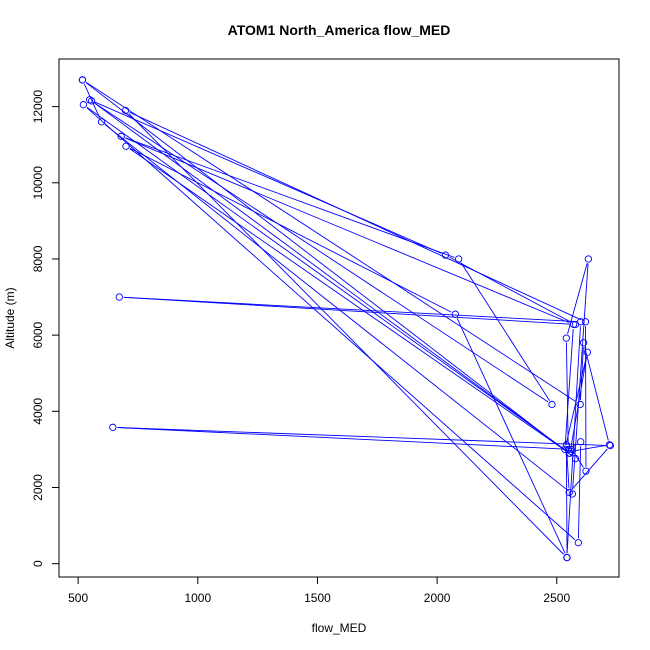 This screenshot has height=650, width=650. I want to click on chart-title: ATOM1 North_America flow_MED, so click(339, 30).